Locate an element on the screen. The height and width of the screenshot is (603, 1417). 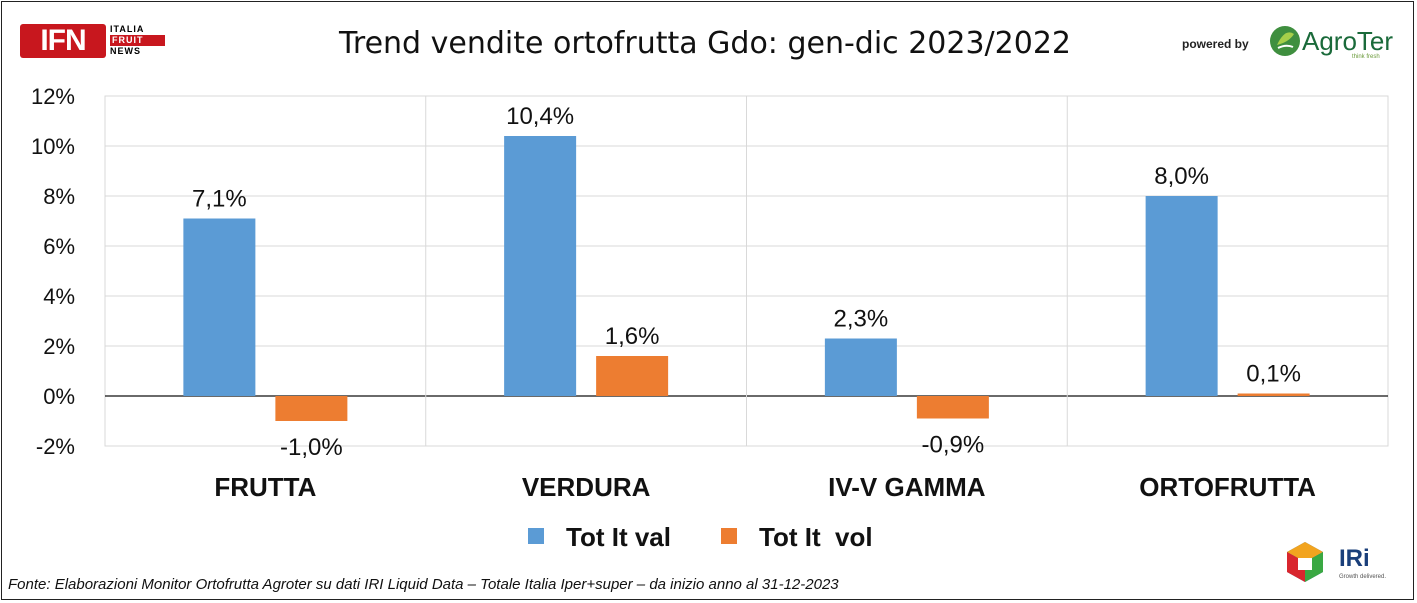
iri-logo-icon is located at coordinates (1305, 562).